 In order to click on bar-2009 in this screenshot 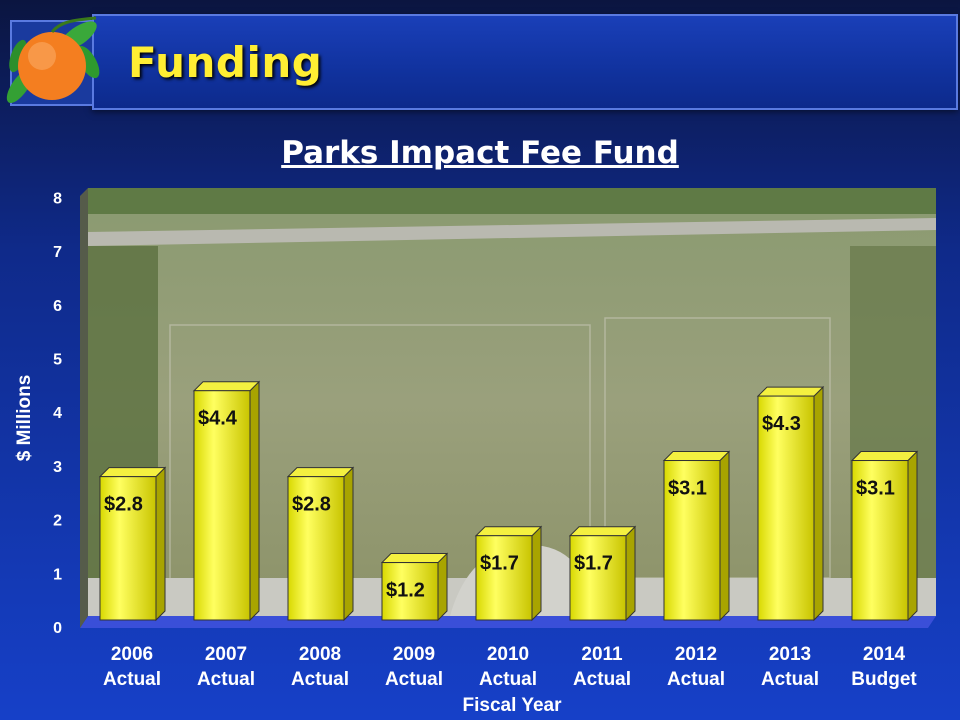, I will do `click(414, 587)`.